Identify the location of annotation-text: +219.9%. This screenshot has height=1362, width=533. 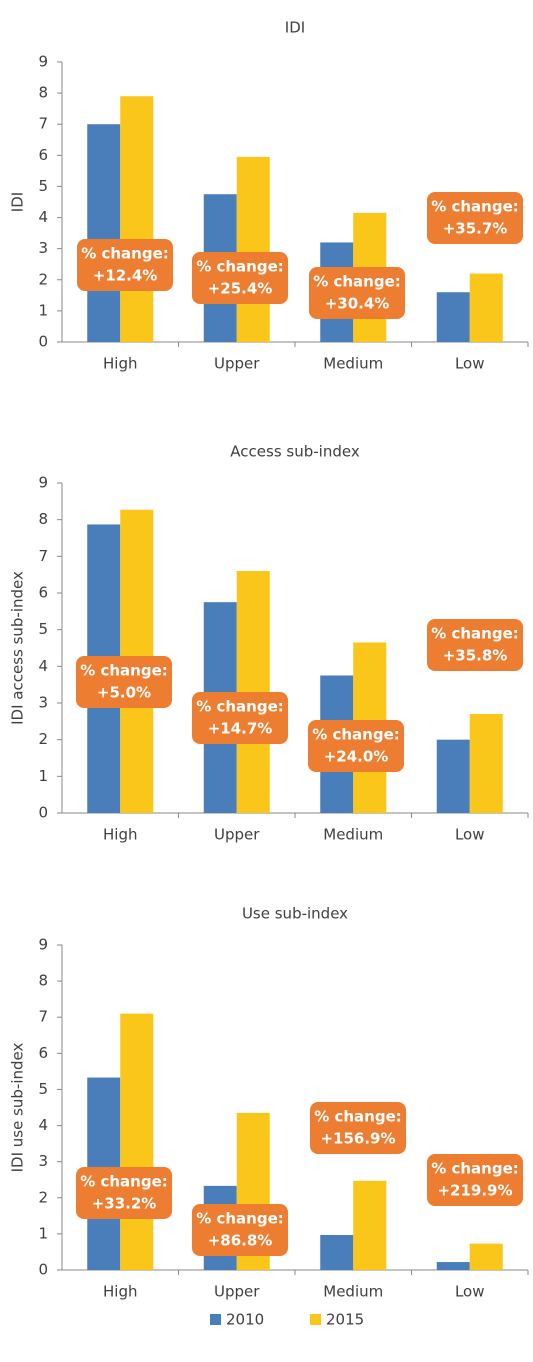
(474, 1191).